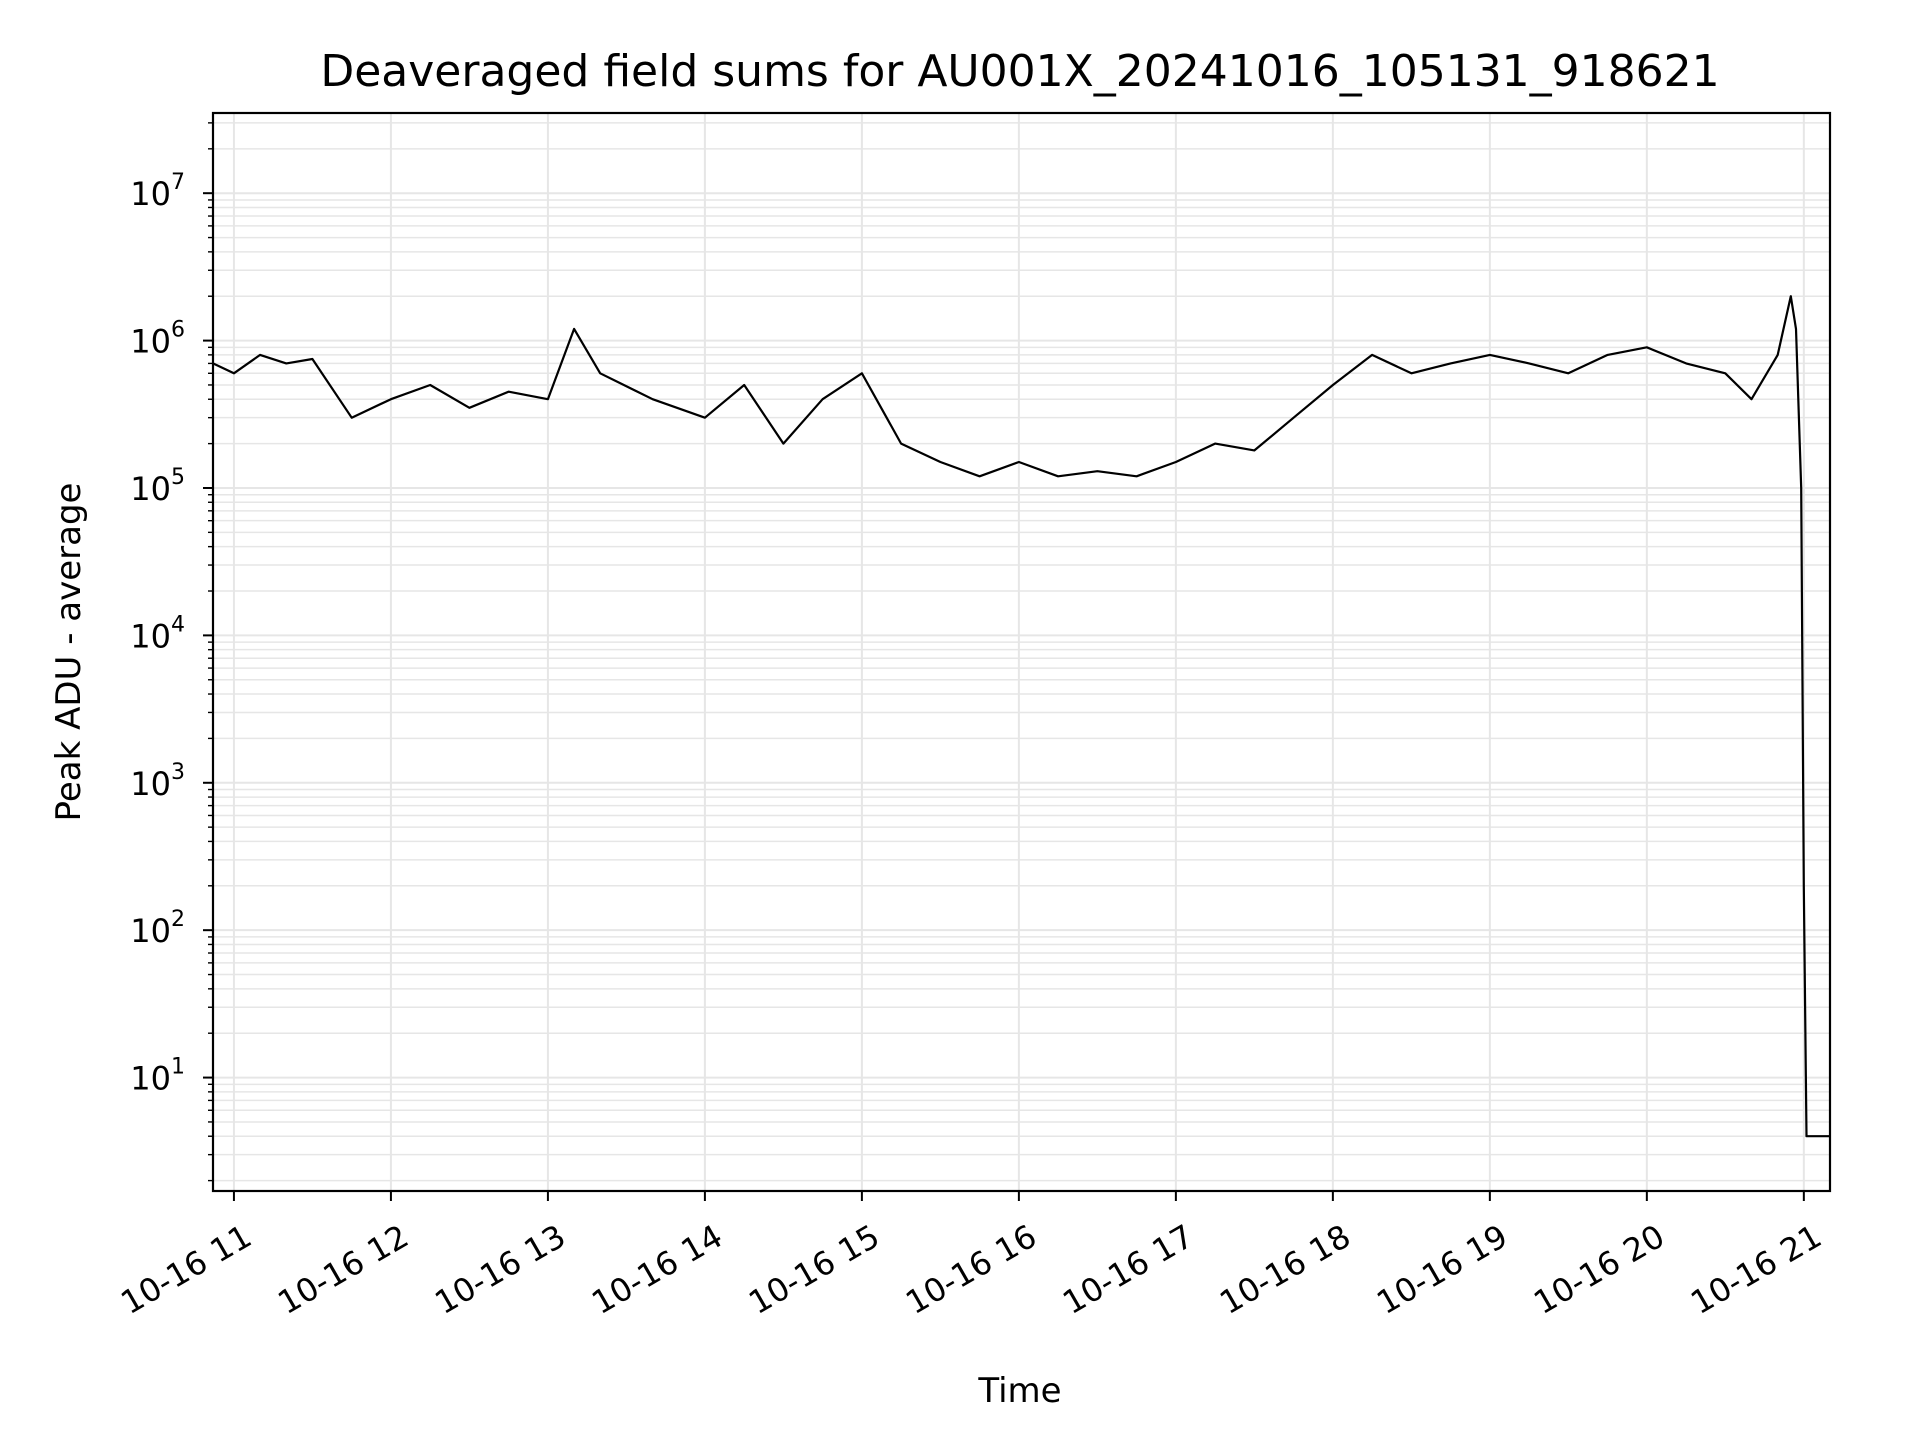 Image resolution: width=1920 pixels, height=1440 pixels. Describe the element at coordinates (178, 624) in the screenshot. I see `y-tick-exponent: 4` at that location.